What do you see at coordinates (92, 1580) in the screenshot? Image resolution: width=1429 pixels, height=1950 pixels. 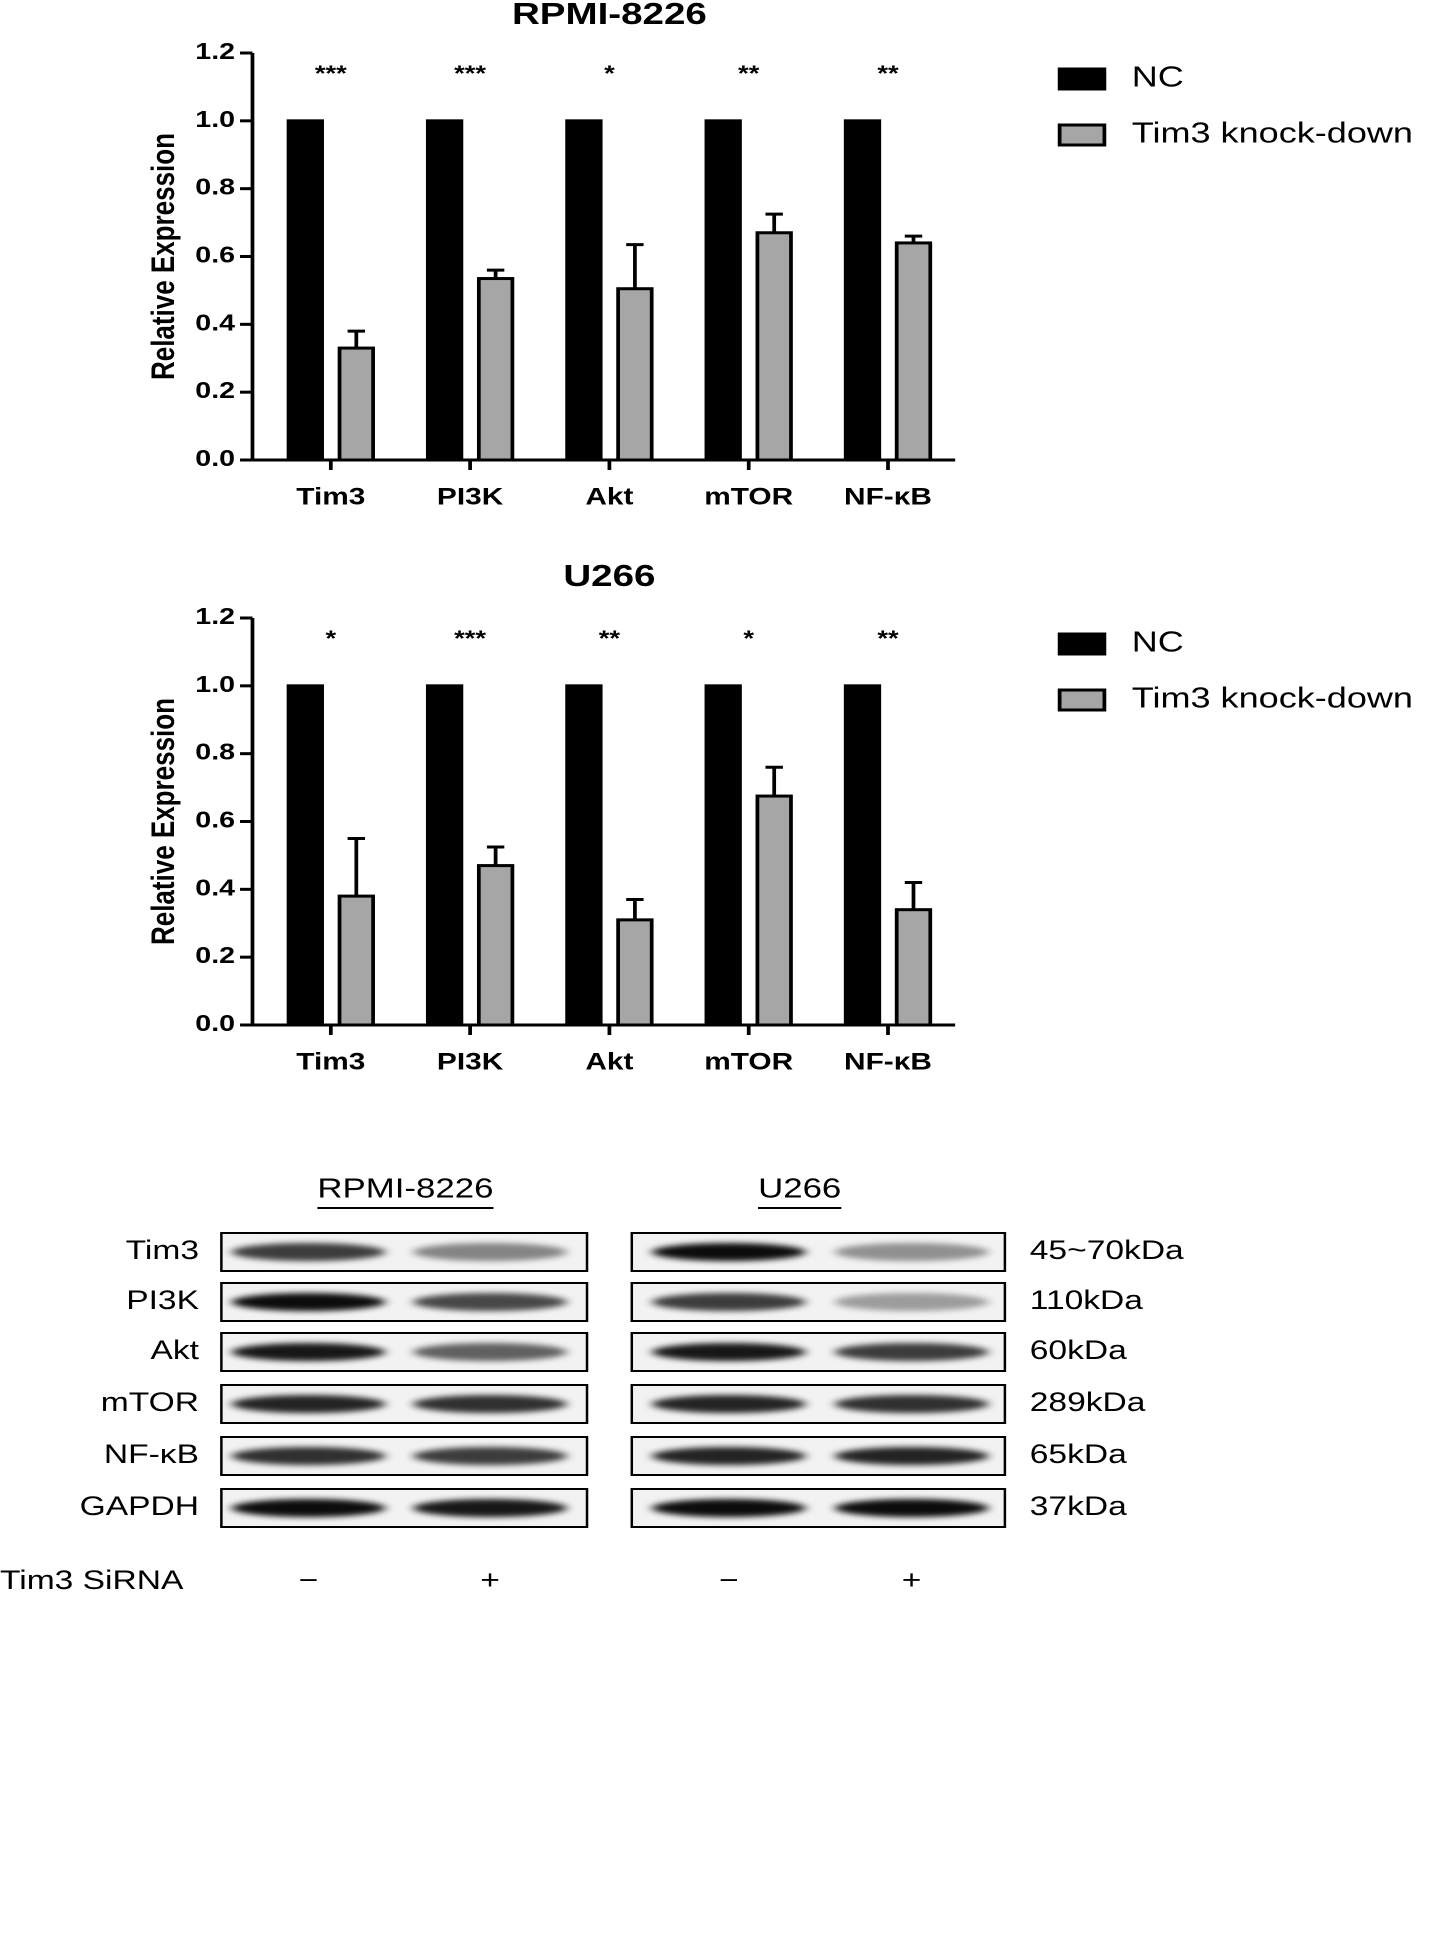 I see `treatment-label: Tim3 SiRNA` at bounding box center [92, 1580].